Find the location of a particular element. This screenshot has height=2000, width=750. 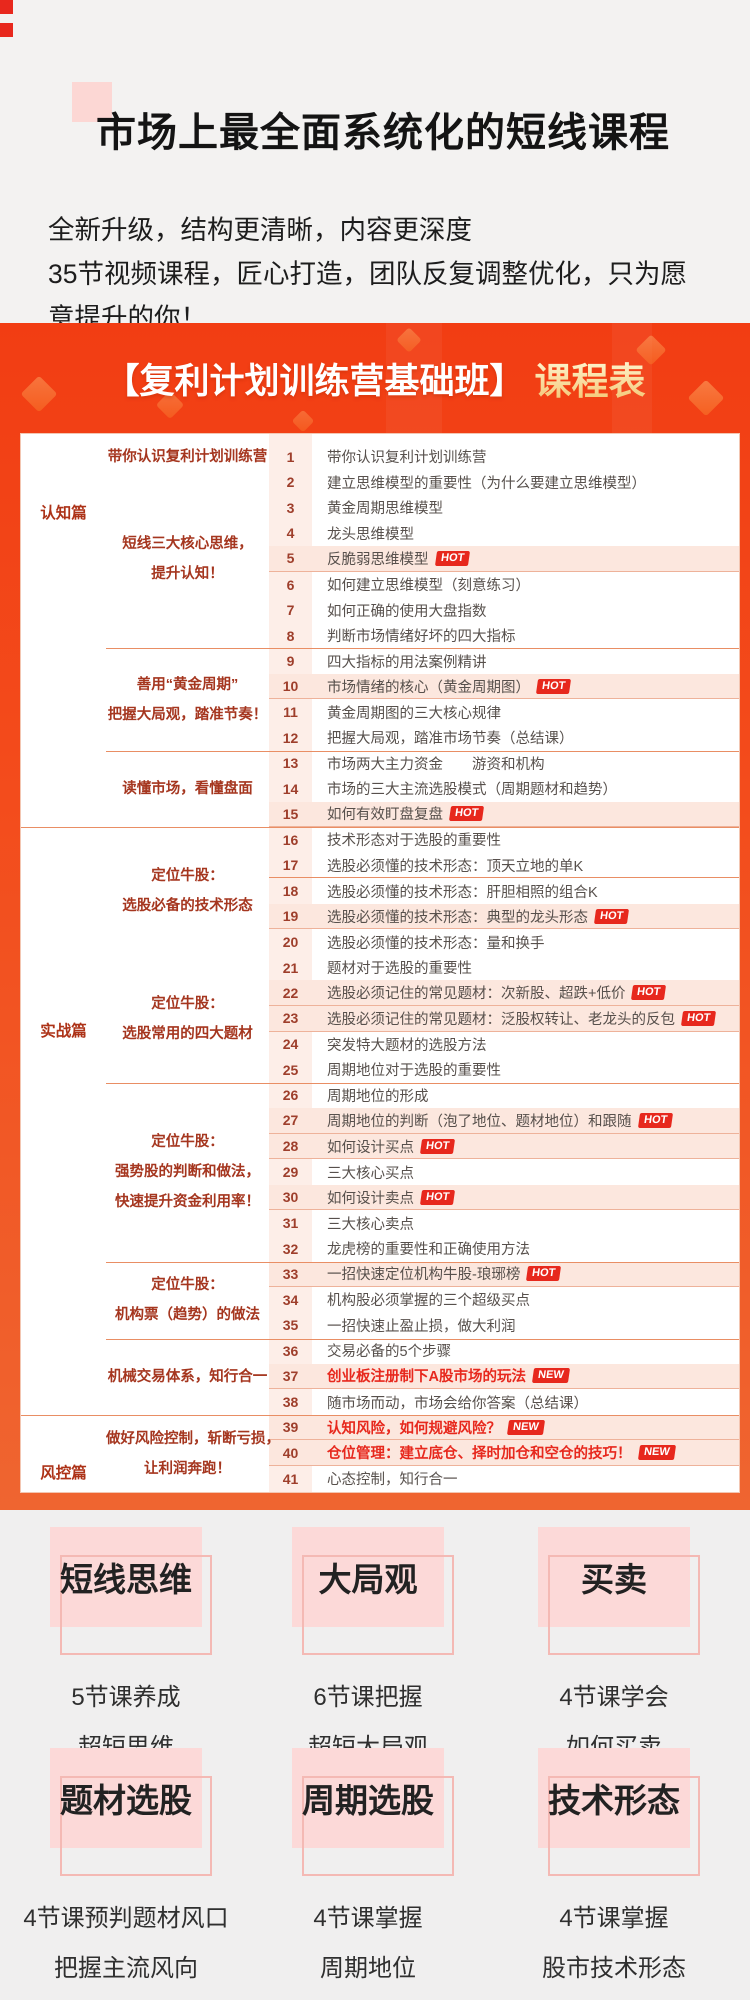

course-row: 31 三大核心卖点 is located at coordinates (504, 1223).